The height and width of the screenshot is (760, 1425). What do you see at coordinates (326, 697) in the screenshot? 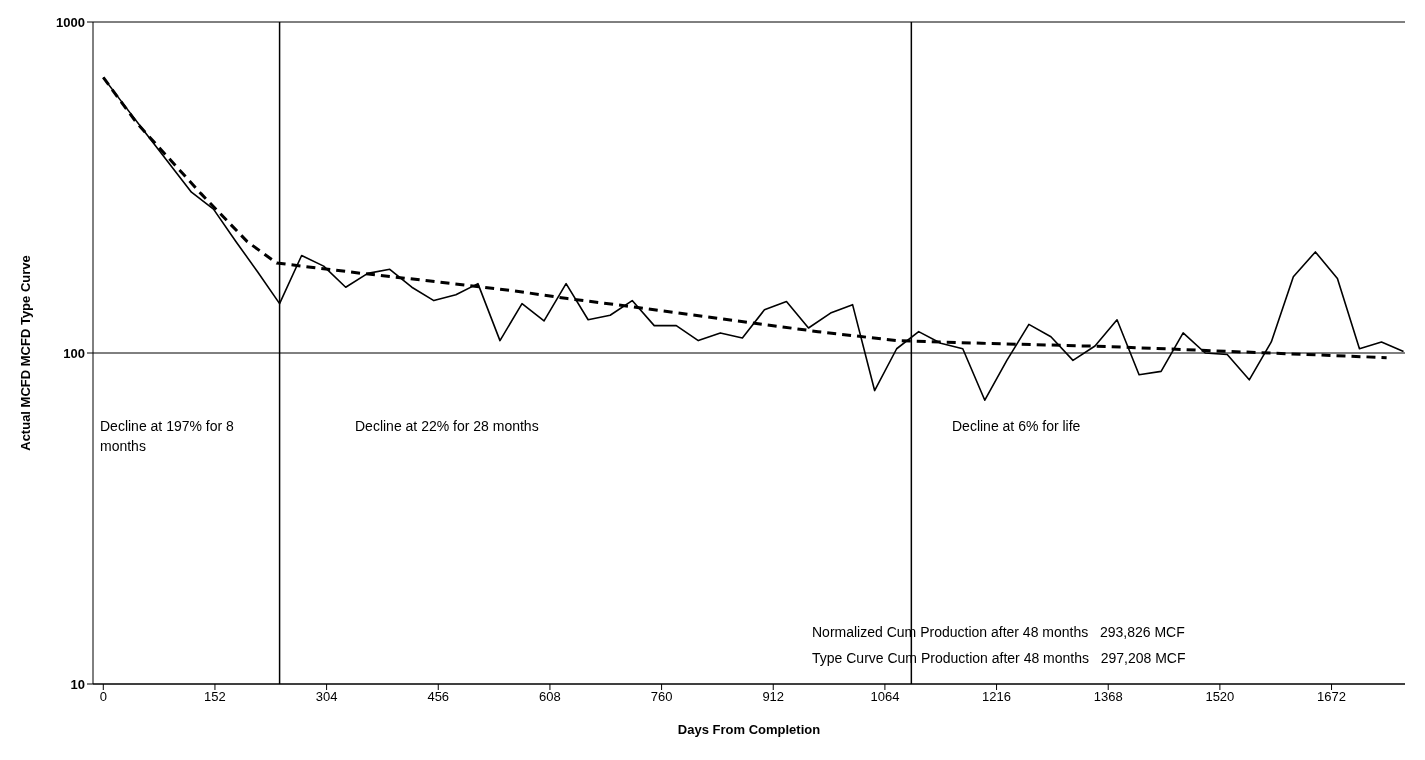
I see `x-tick-label: 304` at bounding box center [326, 697].